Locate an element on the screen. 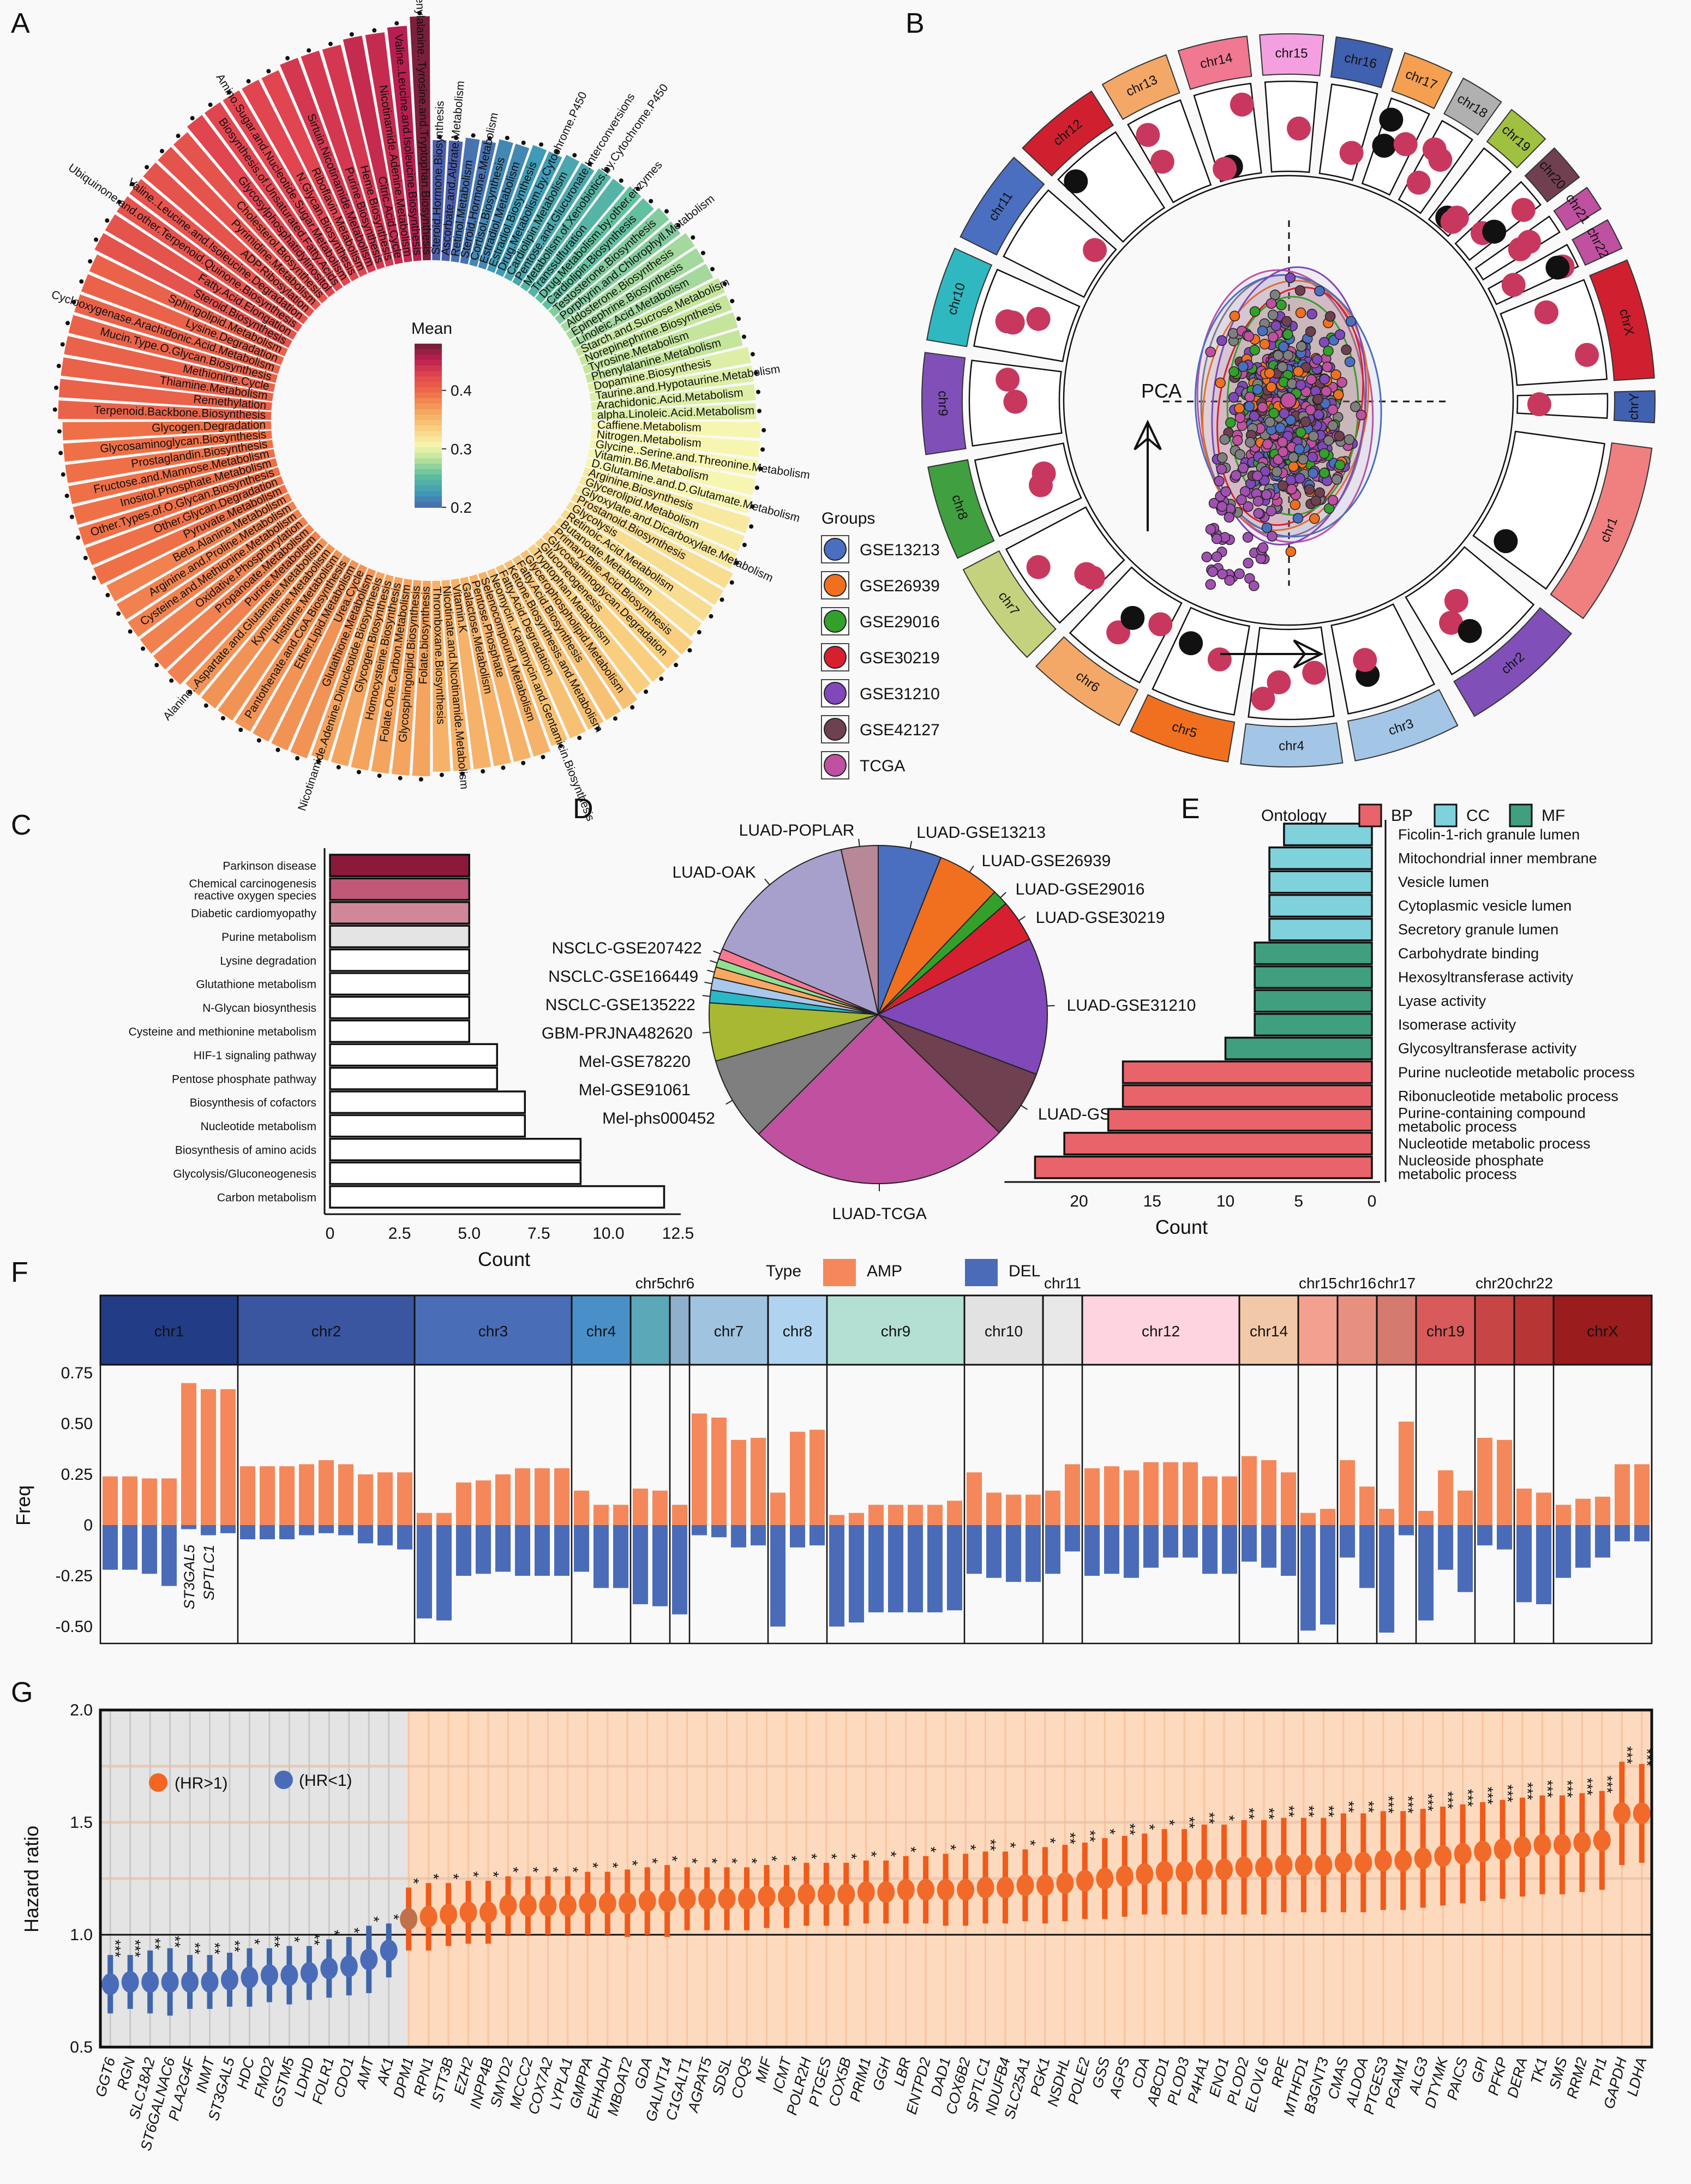  x-tick-label: 10 is located at coordinates (1225, 1201).